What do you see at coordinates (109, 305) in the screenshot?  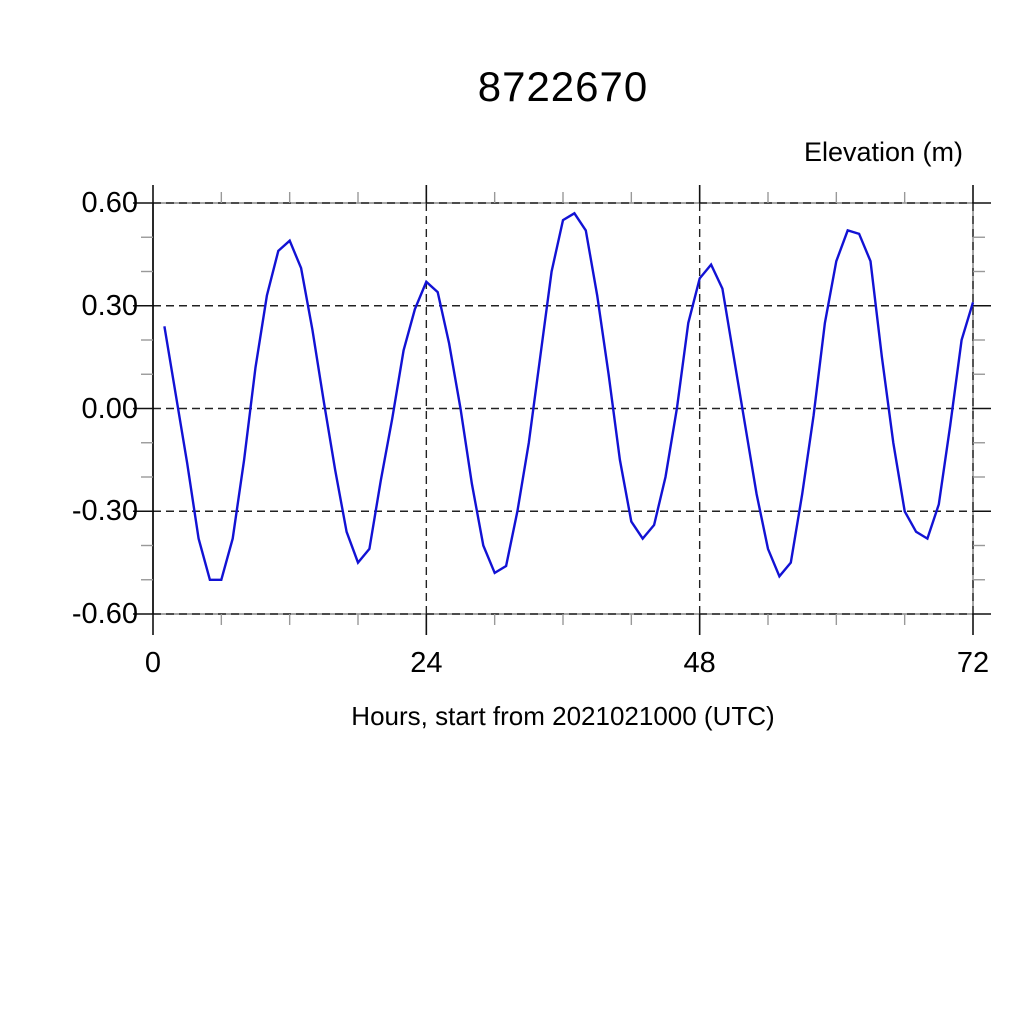 I see `y-tick-label: 0.30` at bounding box center [109, 305].